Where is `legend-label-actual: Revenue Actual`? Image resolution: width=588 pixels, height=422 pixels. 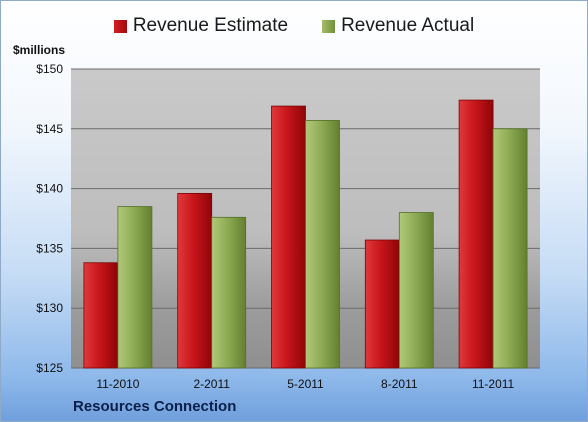
legend-label-actual: Revenue Actual is located at coordinates (408, 25).